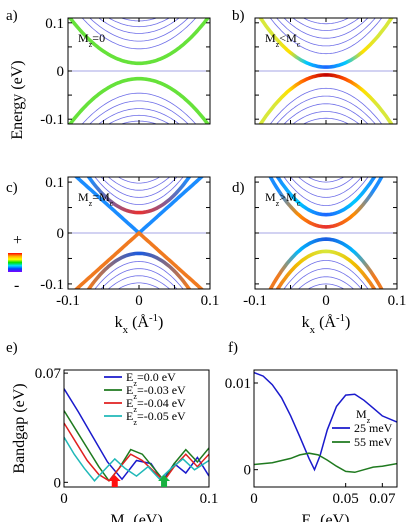 The height and width of the screenshot is (522, 408). I want to click on y-tick-label: 0.01, so click(238, 384).